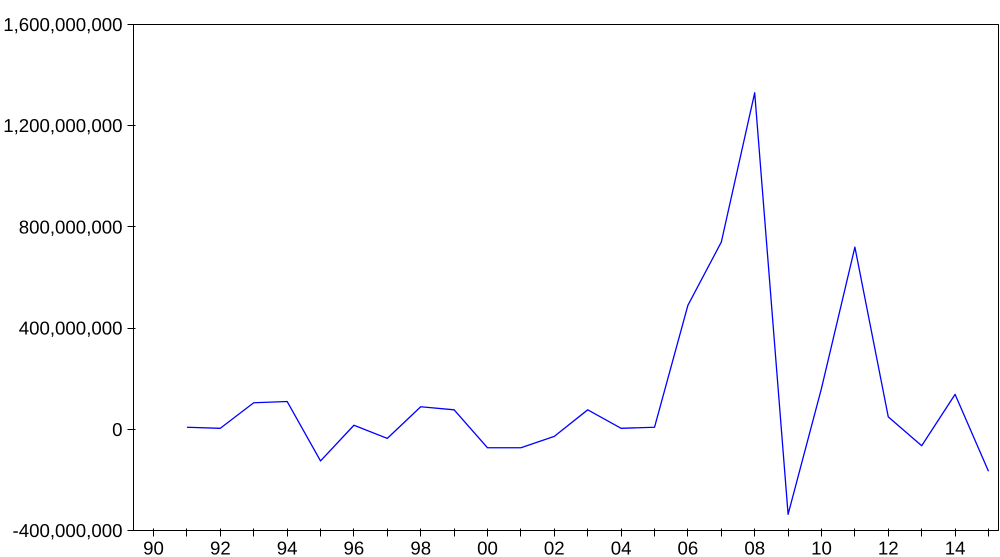 The height and width of the screenshot is (557, 1000). What do you see at coordinates (63, 24) in the screenshot?
I see `y-tick-label: 1,600,000,000` at bounding box center [63, 24].